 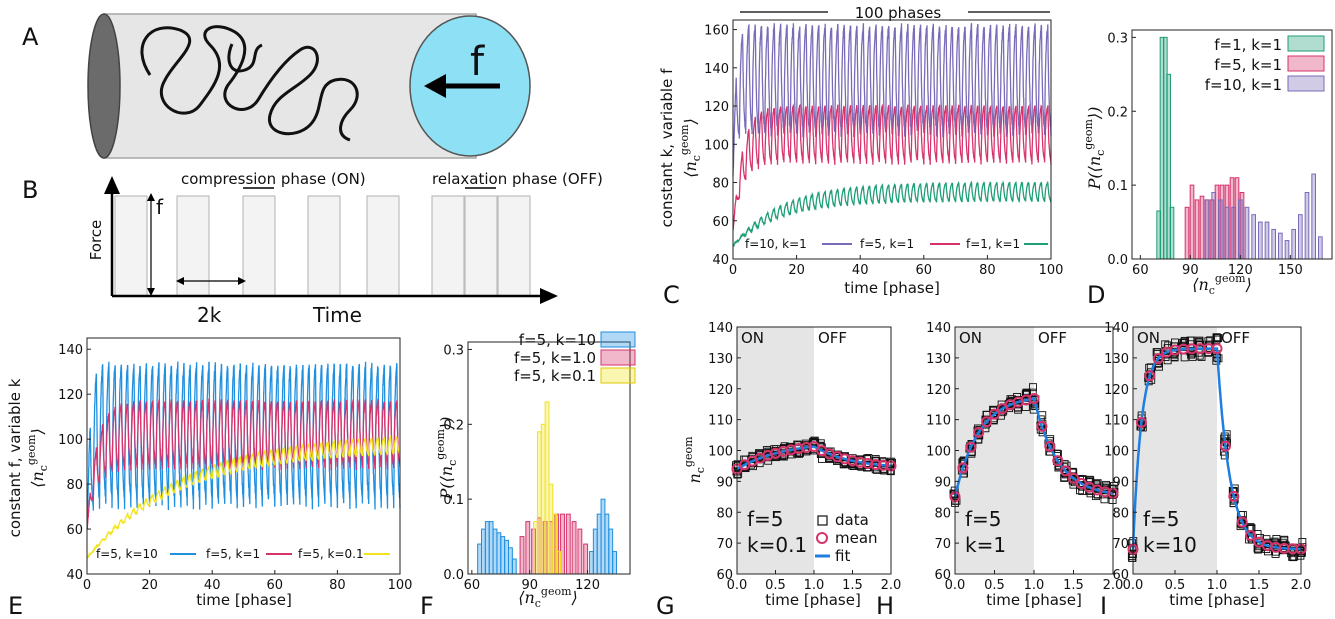 I want to click on f-label: f=5, so click(x=765, y=519).